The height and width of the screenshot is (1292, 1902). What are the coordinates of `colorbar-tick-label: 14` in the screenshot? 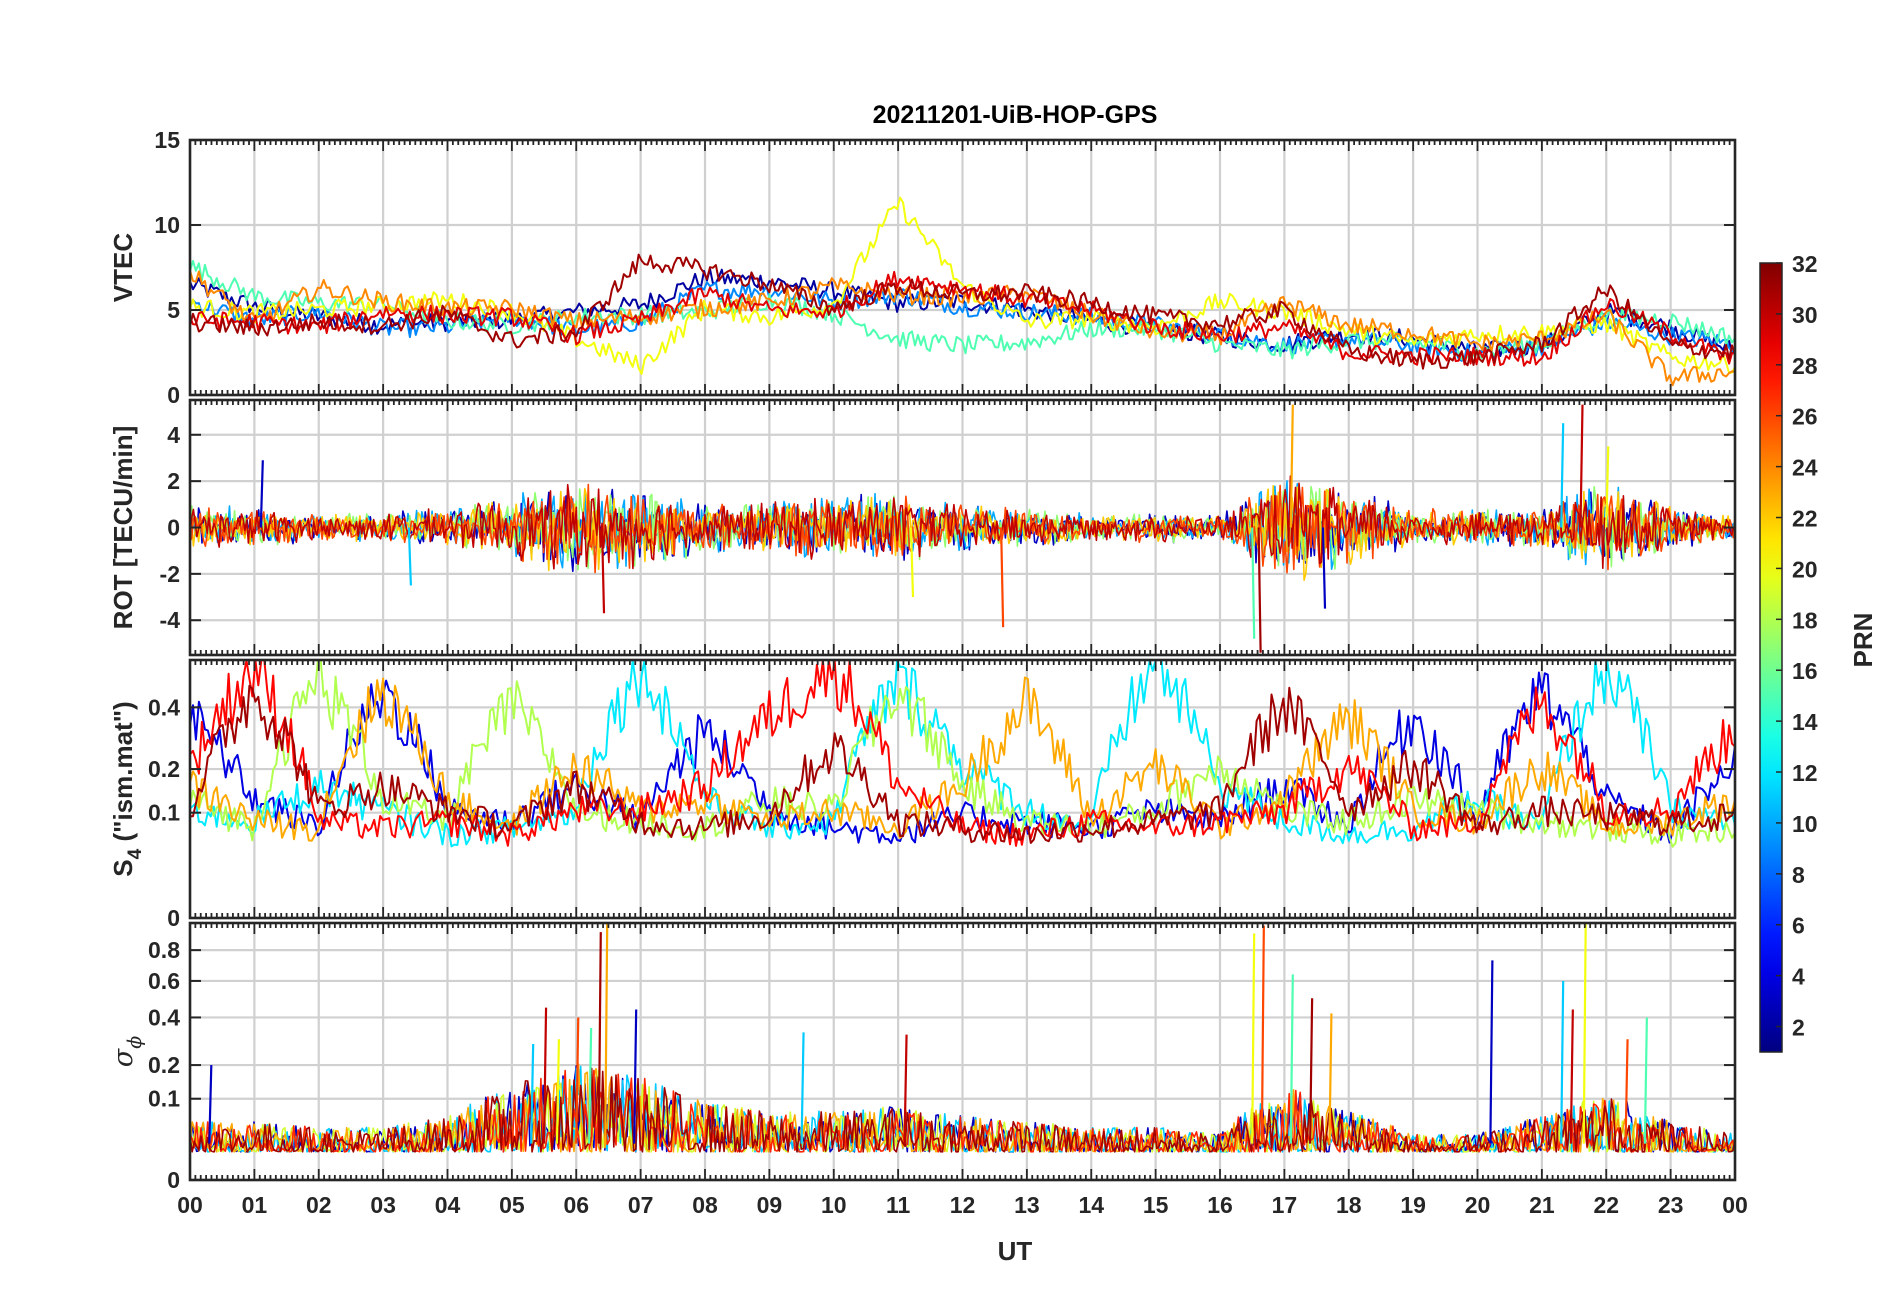 It's located at (1805, 722).